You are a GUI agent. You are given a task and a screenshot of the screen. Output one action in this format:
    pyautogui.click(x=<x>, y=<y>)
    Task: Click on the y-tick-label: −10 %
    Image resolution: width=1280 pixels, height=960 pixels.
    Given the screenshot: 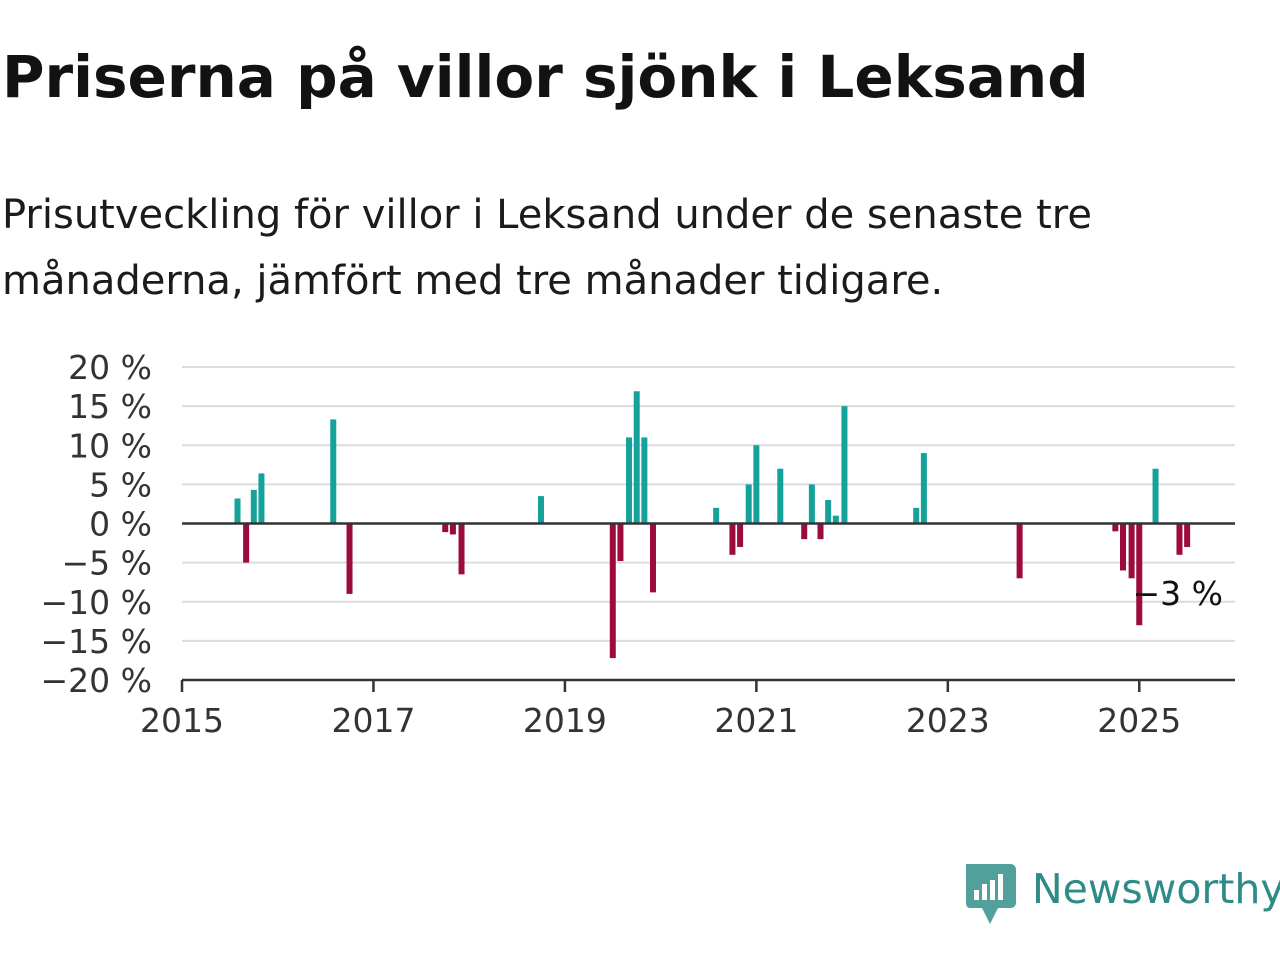 What is the action you would take?
    pyautogui.click(x=97, y=602)
    